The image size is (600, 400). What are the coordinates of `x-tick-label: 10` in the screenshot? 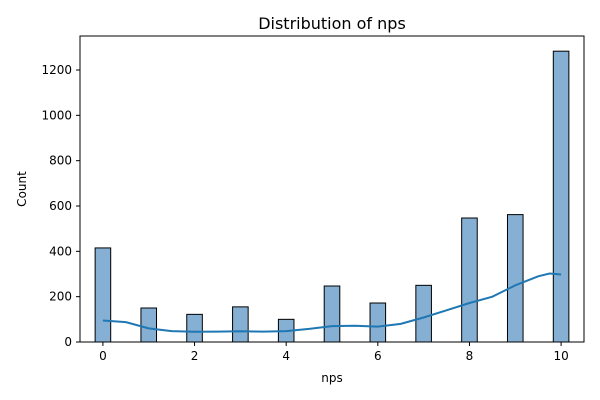 It's located at (560, 356).